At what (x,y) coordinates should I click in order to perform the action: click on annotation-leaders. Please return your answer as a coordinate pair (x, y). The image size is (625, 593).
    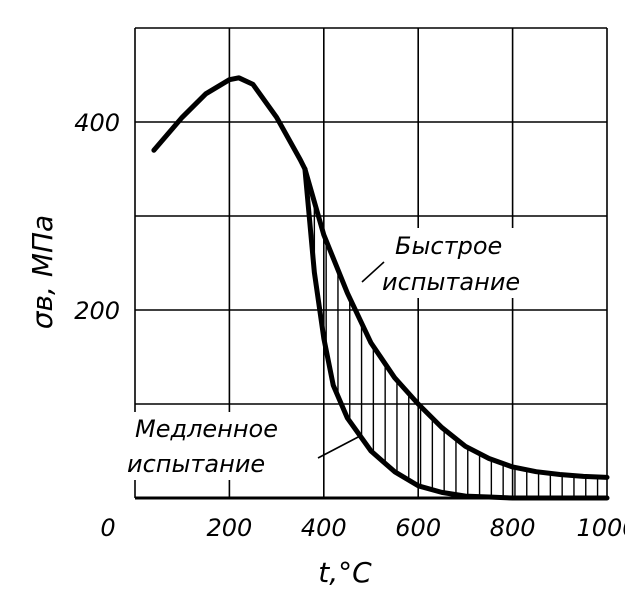
    Looking at the image, I should click on (351, 360).